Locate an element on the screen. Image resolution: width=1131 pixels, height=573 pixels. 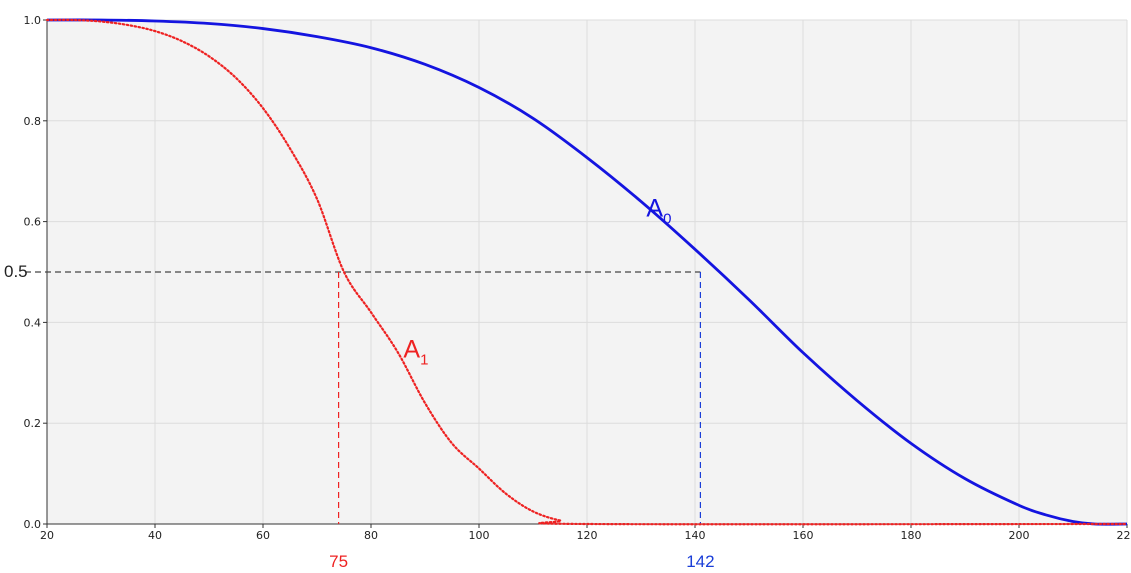
x-tick-label: 40 is located at coordinates (155, 535).